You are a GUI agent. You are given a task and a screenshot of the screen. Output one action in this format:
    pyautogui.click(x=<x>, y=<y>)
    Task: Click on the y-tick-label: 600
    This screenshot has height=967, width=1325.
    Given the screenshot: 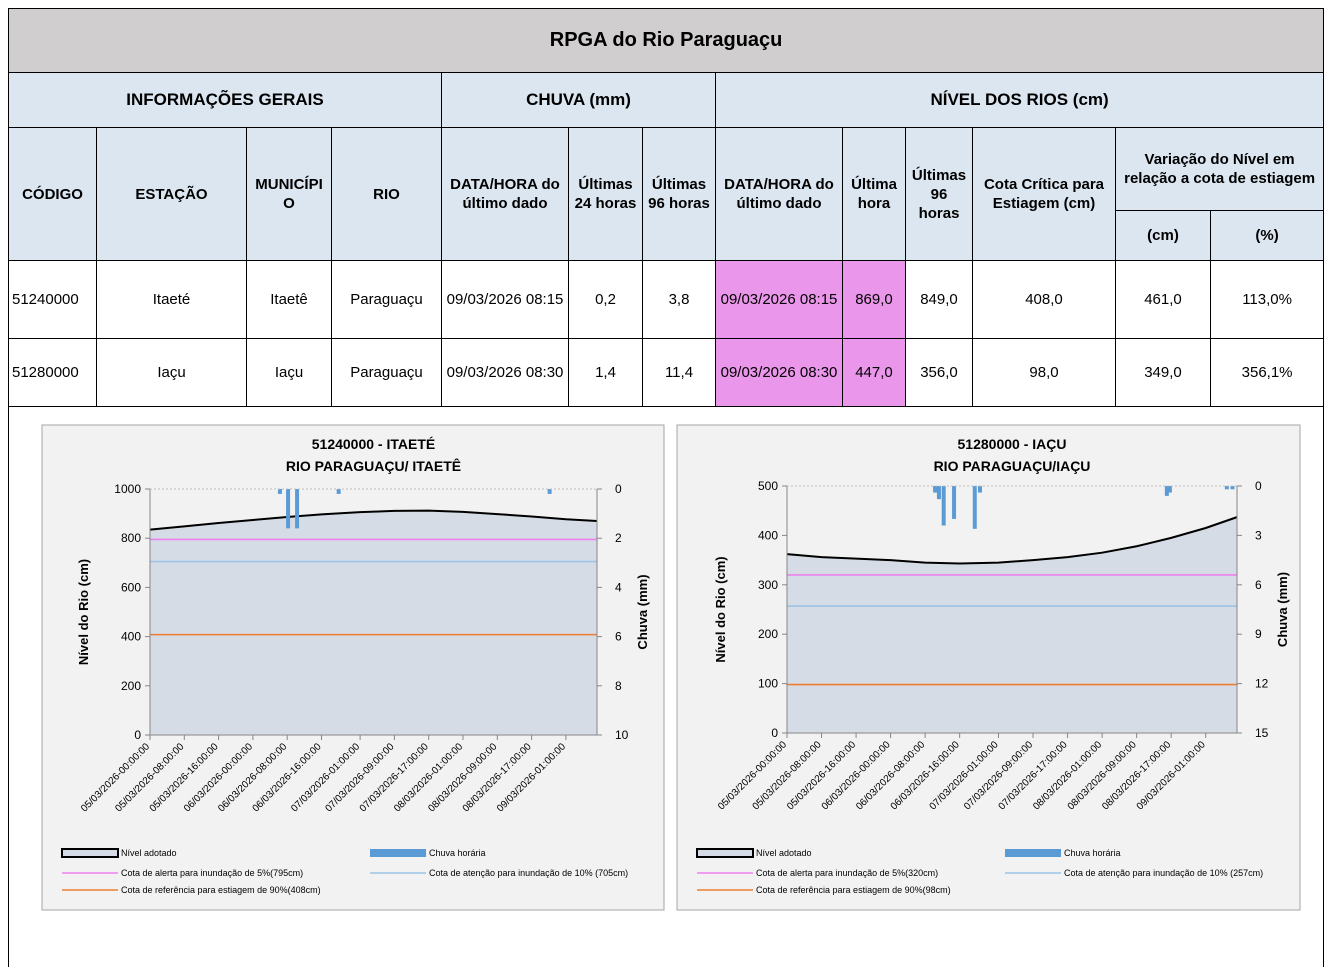 What is the action you would take?
    pyautogui.click(x=131, y=587)
    